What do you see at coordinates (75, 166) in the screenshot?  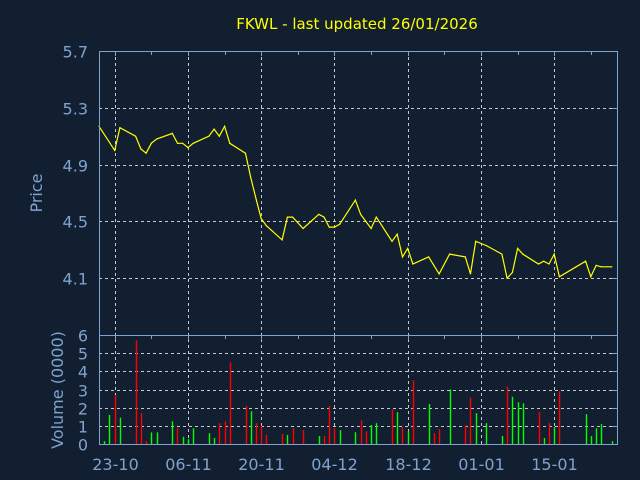 I see `price-tick-label: 4.9` at bounding box center [75, 166].